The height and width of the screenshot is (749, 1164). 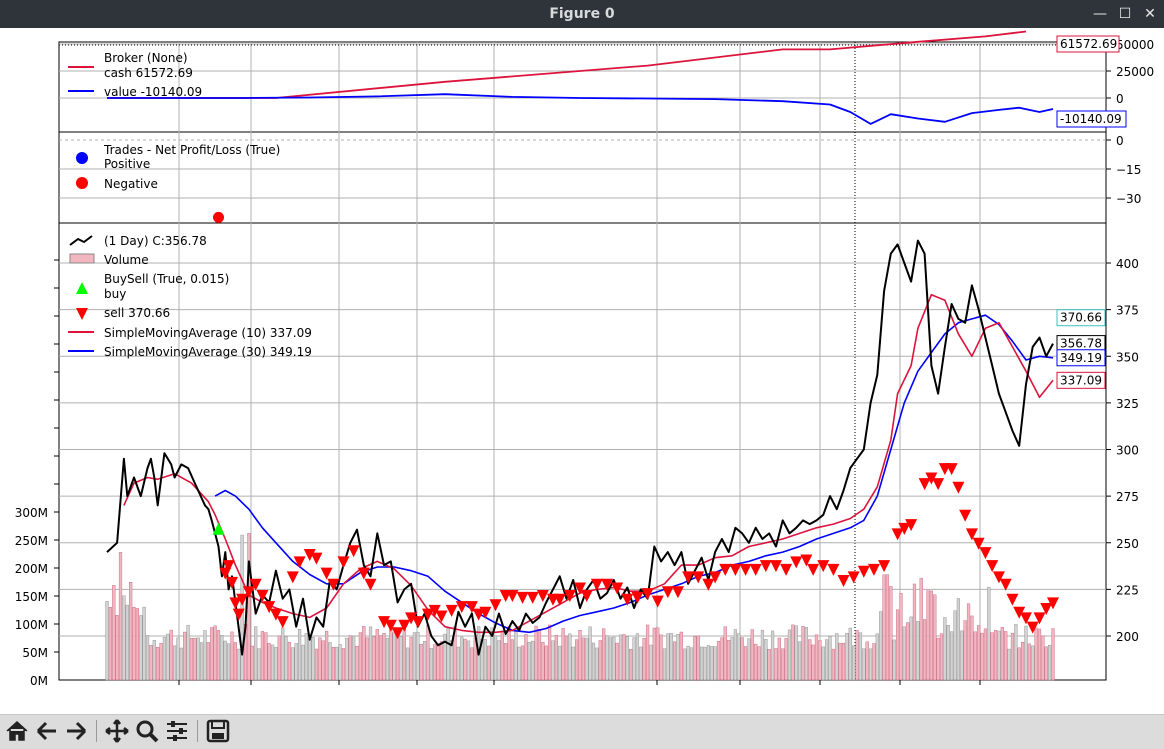 What do you see at coordinates (1120, 141) in the screenshot?
I see `trades-y-tick-label: 0` at bounding box center [1120, 141].